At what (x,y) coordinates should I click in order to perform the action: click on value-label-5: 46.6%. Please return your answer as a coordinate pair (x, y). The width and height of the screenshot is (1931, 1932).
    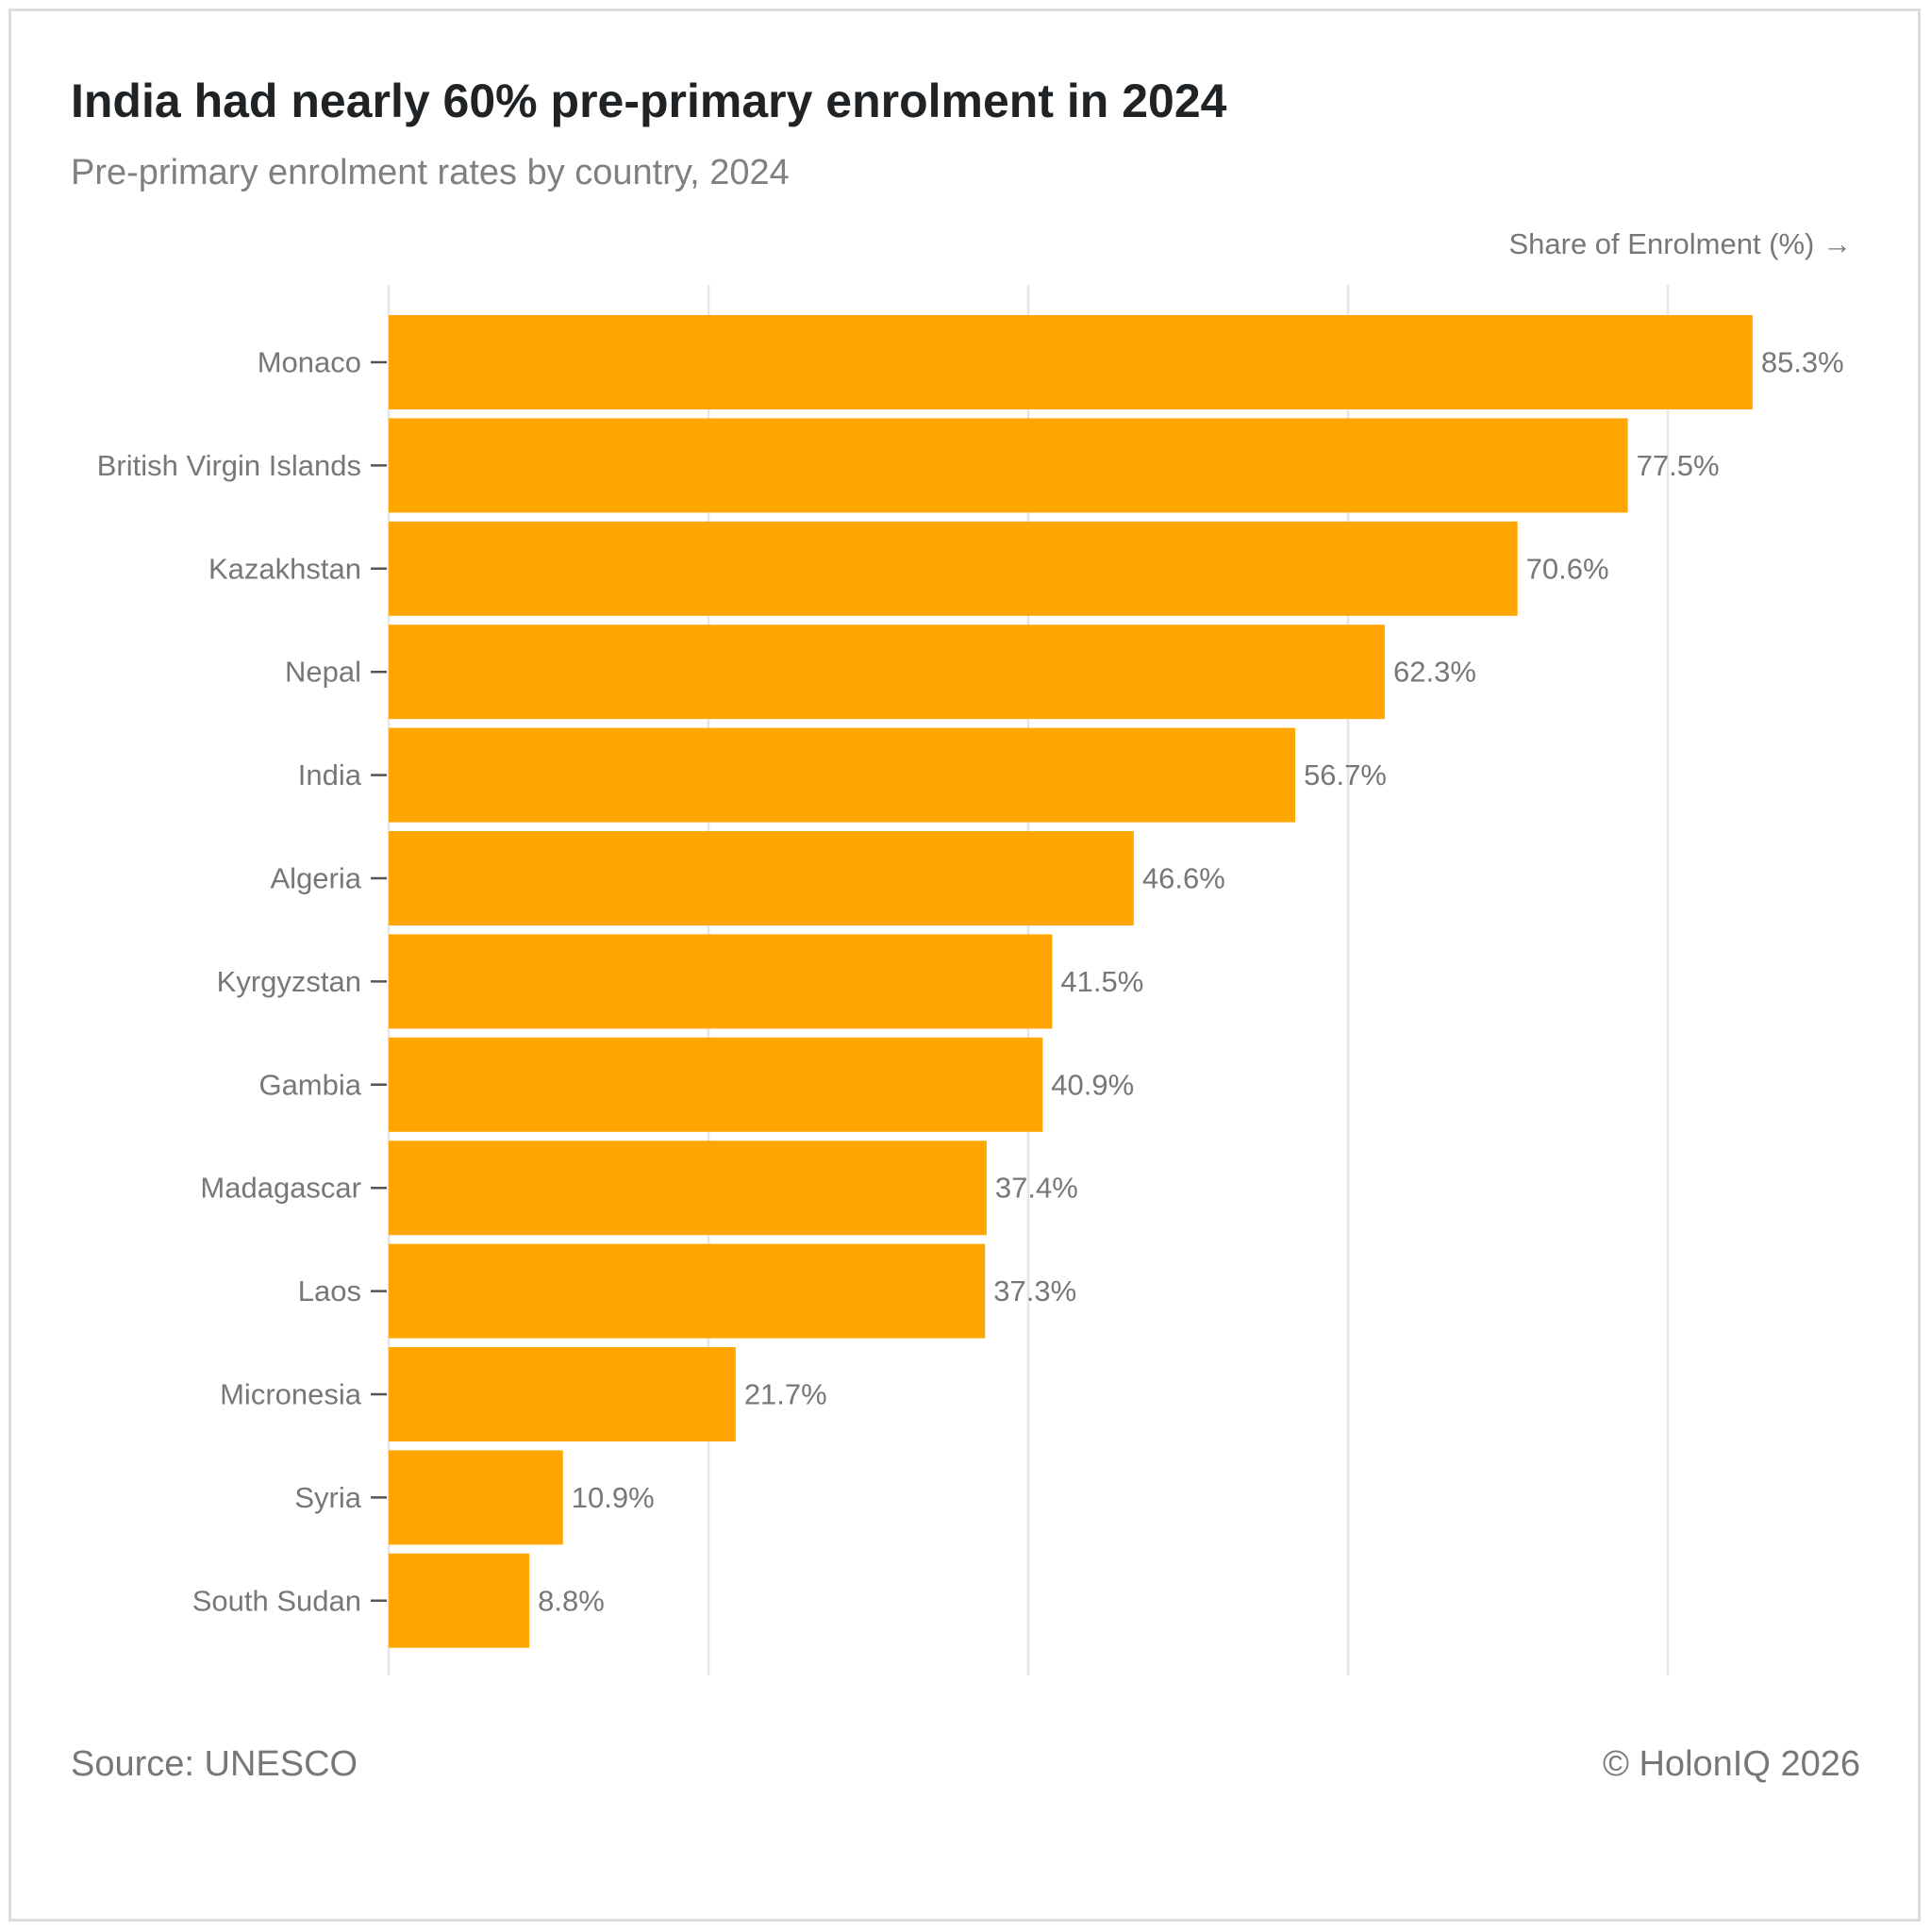
    Looking at the image, I should click on (1183, 878).